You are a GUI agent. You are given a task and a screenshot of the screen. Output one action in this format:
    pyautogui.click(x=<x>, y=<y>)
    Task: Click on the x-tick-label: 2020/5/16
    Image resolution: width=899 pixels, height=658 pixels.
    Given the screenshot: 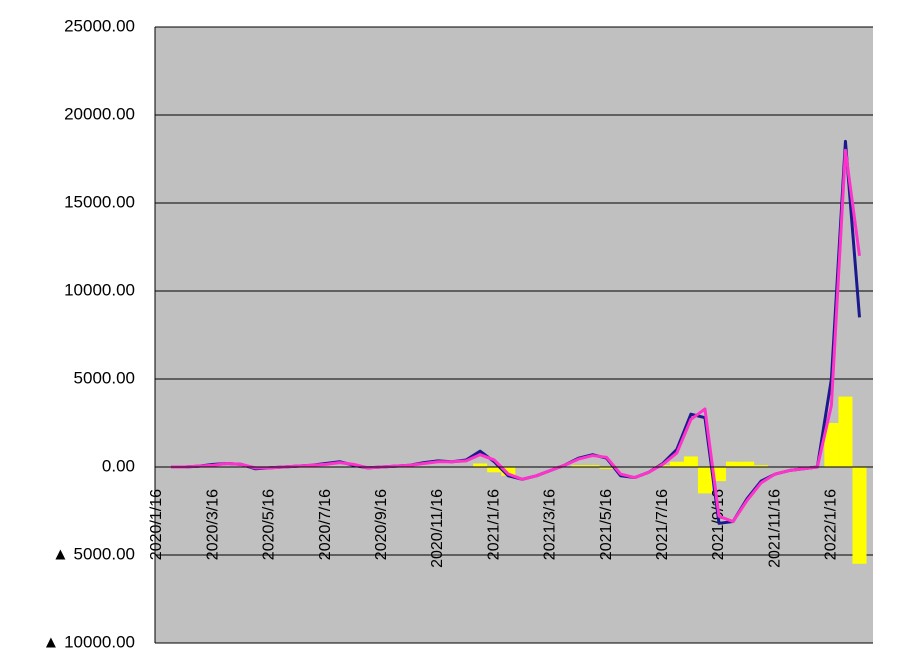 What is the action you would take?
    pyautogui.click(x=269, y=524)
    